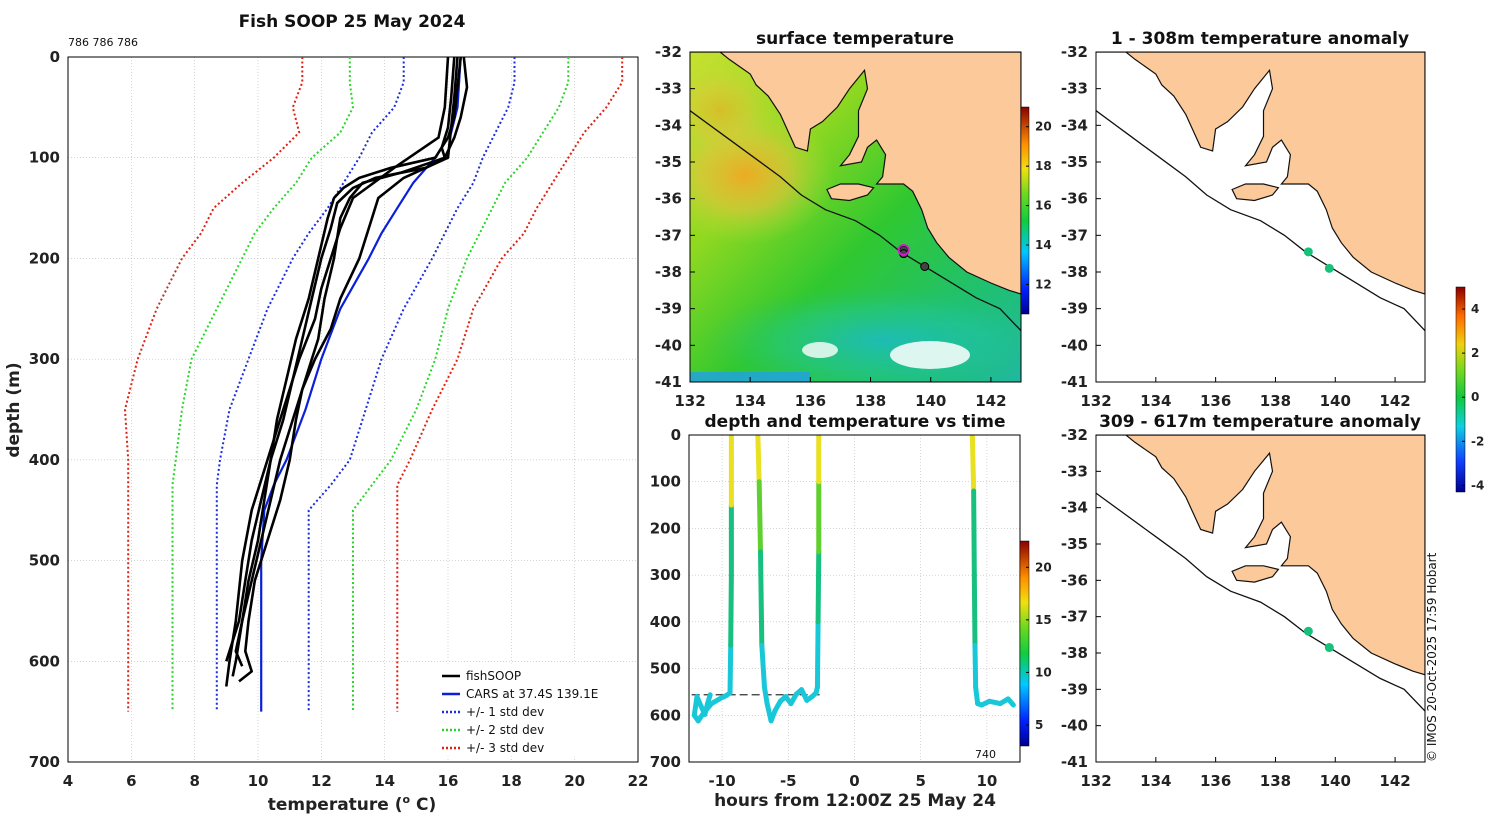 This screenshot has height=820, width=1500. I want to click on colorbar-tick-label: 12, so click(1043, 284).